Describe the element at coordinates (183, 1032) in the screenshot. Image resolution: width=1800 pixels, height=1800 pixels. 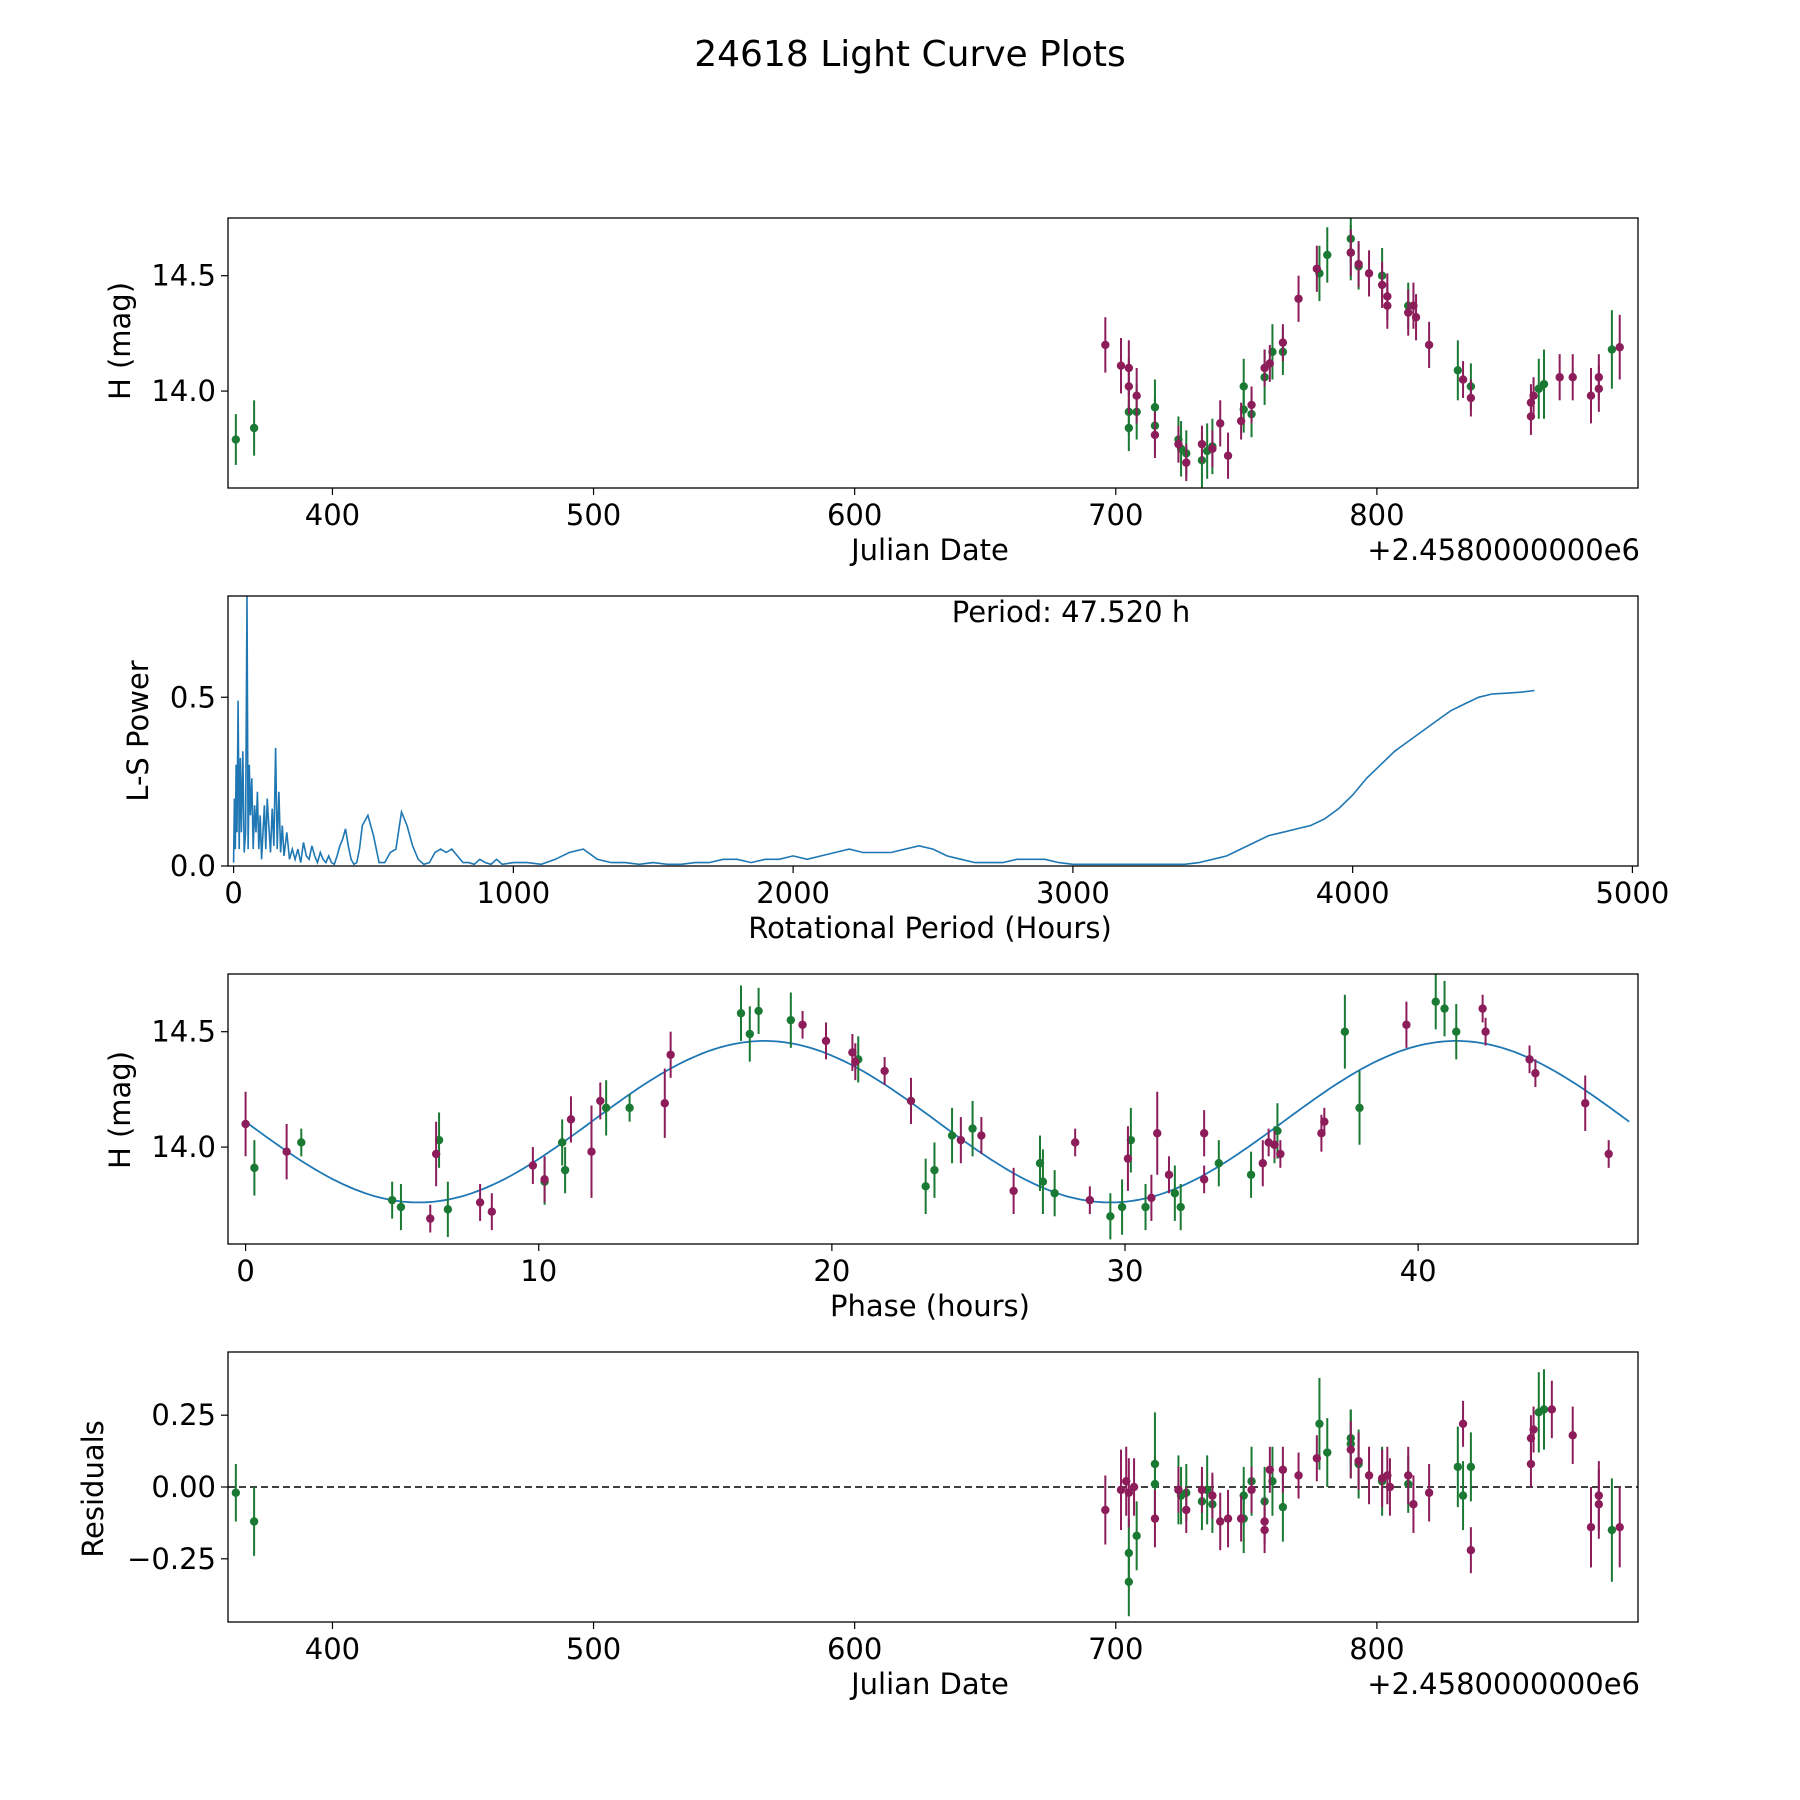
I see `y-tick-label-phased: 14.5` at that location.